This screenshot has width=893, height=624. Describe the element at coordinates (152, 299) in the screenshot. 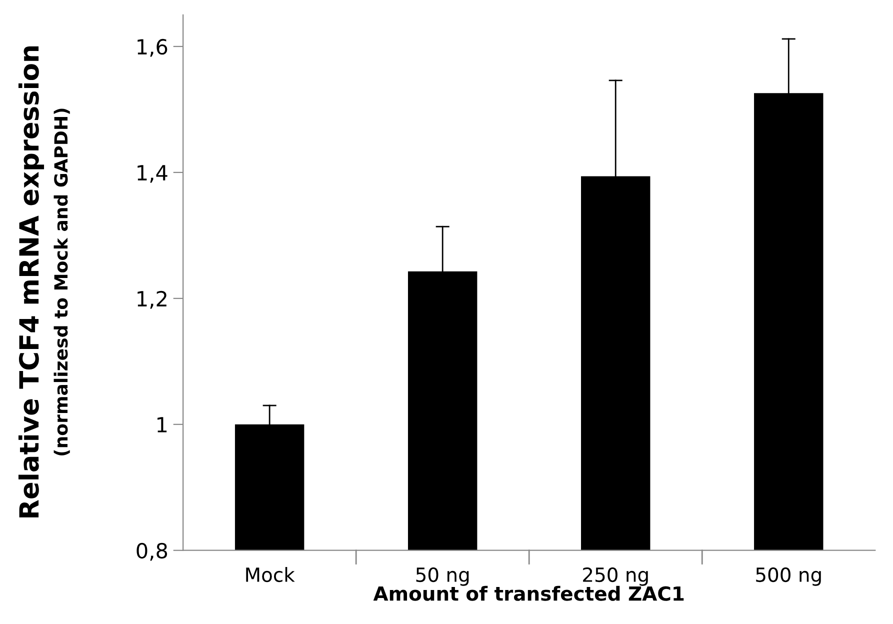

I see `y-tick-label: 1,2` at that location.